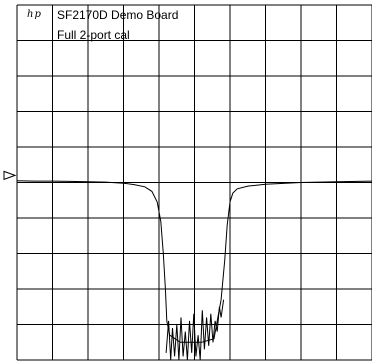  Describe the element at coordinates (34, 15) in the screenshot. I see `hp-logo: hp` at that location.